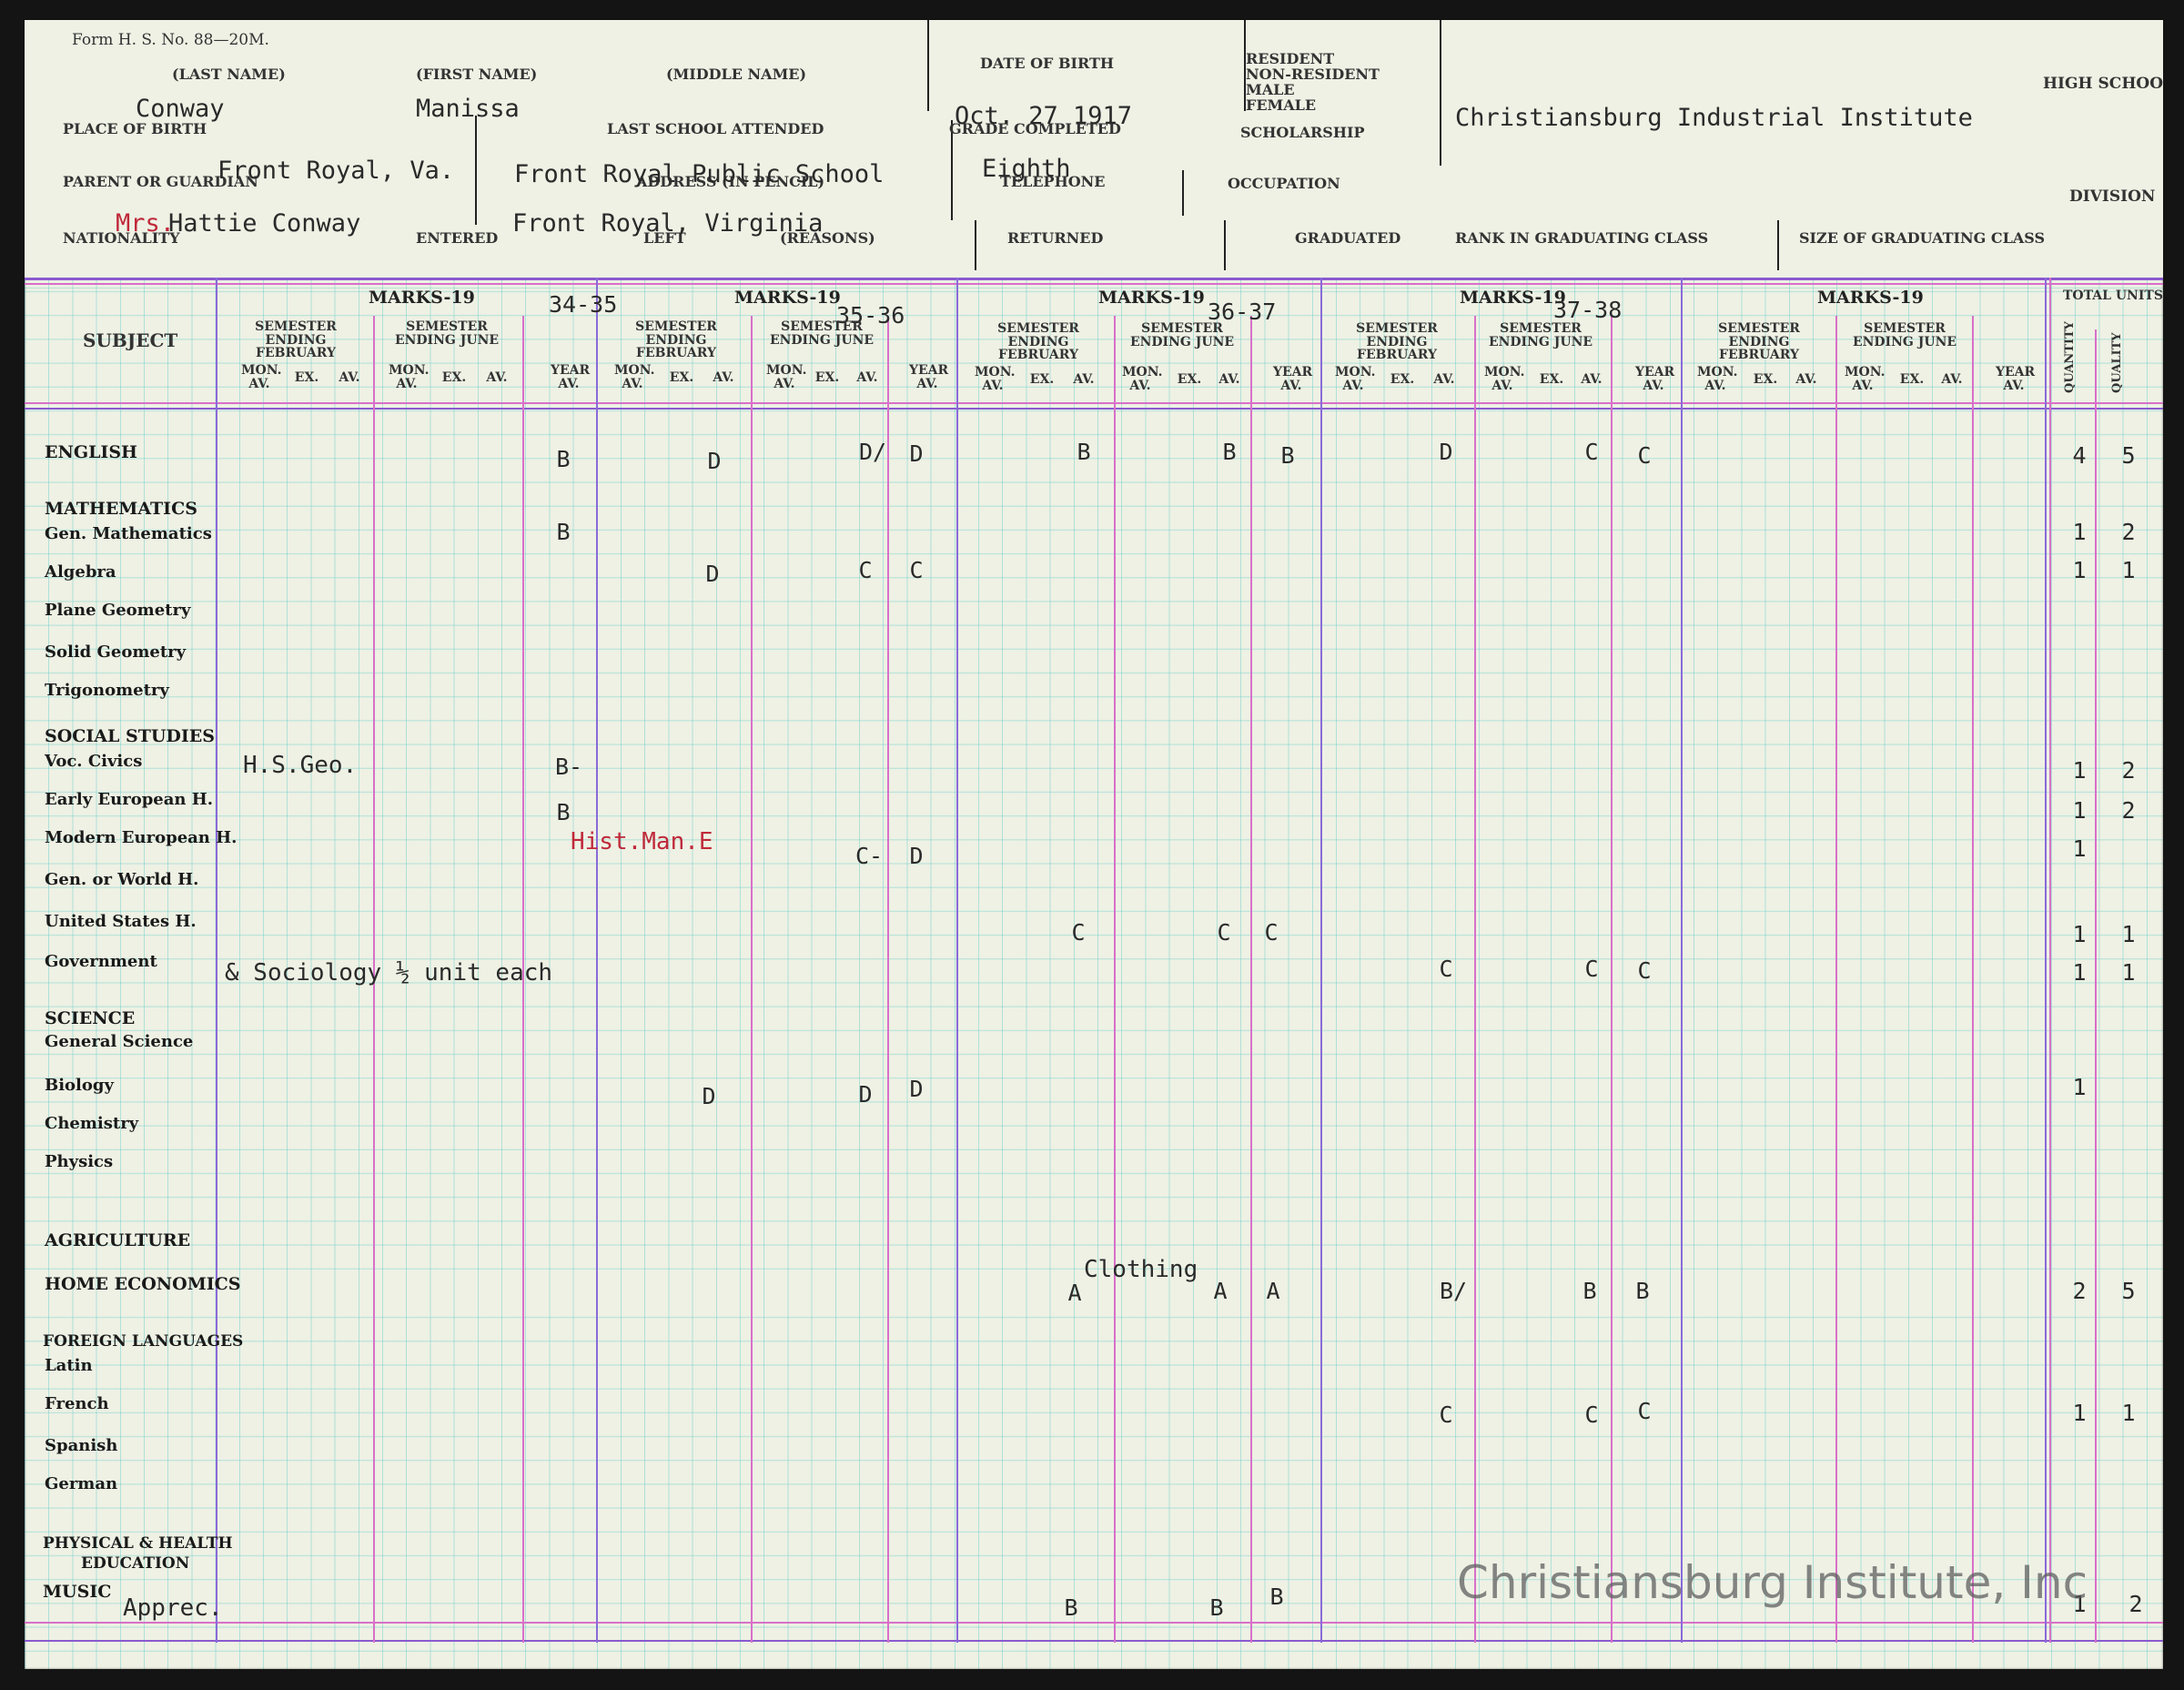 This screenshot has width=2184, height=1690. What do you see at coordinates (2112, 196) in the screenshot?
I see `division-label: DIVISION` at bounding box center [2112, 196].